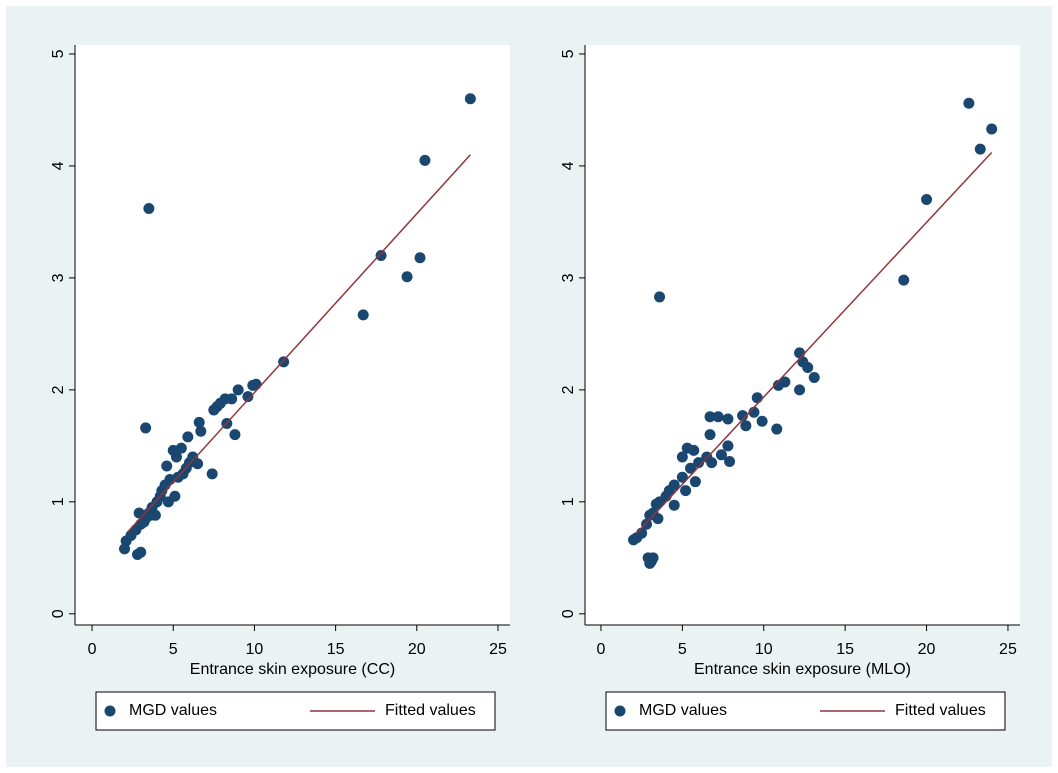 Image resolution: width=1058 pixels, height=773 pixels. I want to click on legend-box, so click(295, 711).